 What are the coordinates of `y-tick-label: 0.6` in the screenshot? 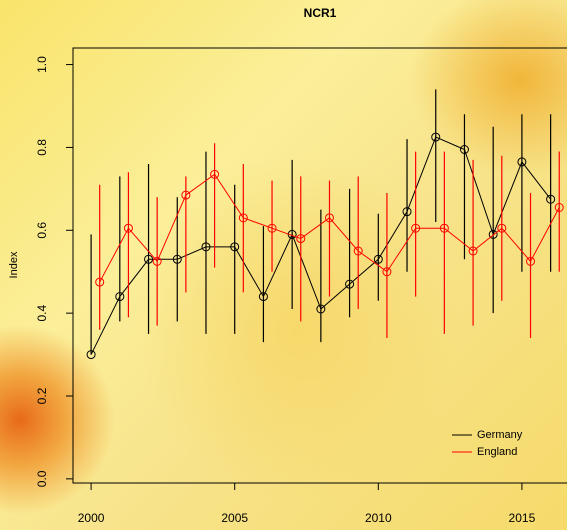 It's located at (42, 230).